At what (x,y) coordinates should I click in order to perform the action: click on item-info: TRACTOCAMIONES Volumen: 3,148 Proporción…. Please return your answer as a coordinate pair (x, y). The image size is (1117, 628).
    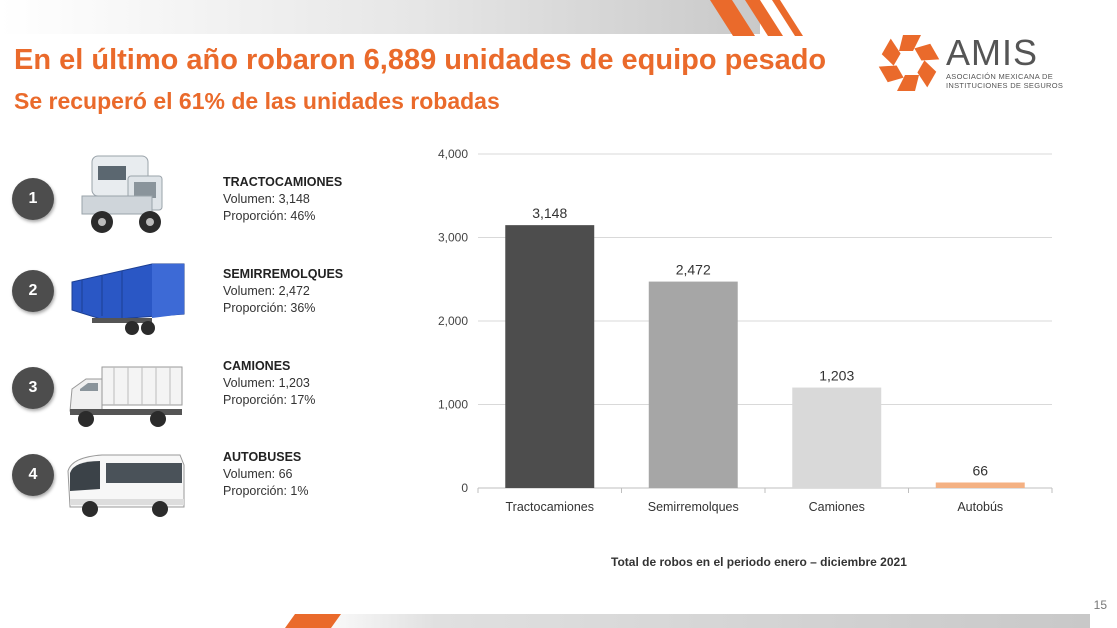
    Looking at the image, I should click on (282, 199).